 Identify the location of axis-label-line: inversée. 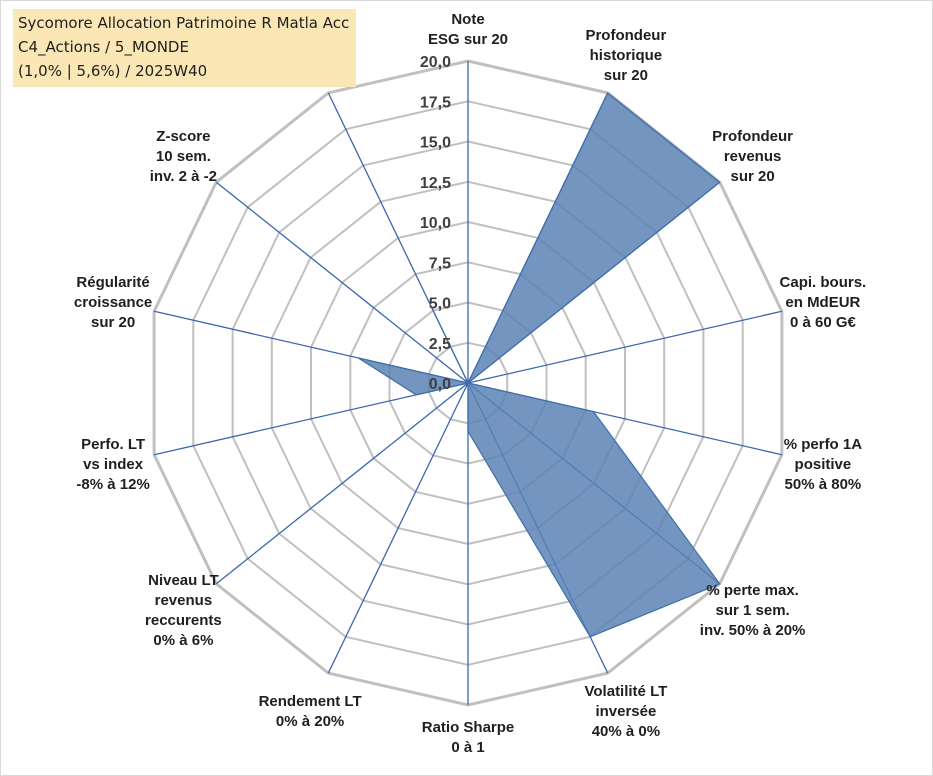
(625, 711).